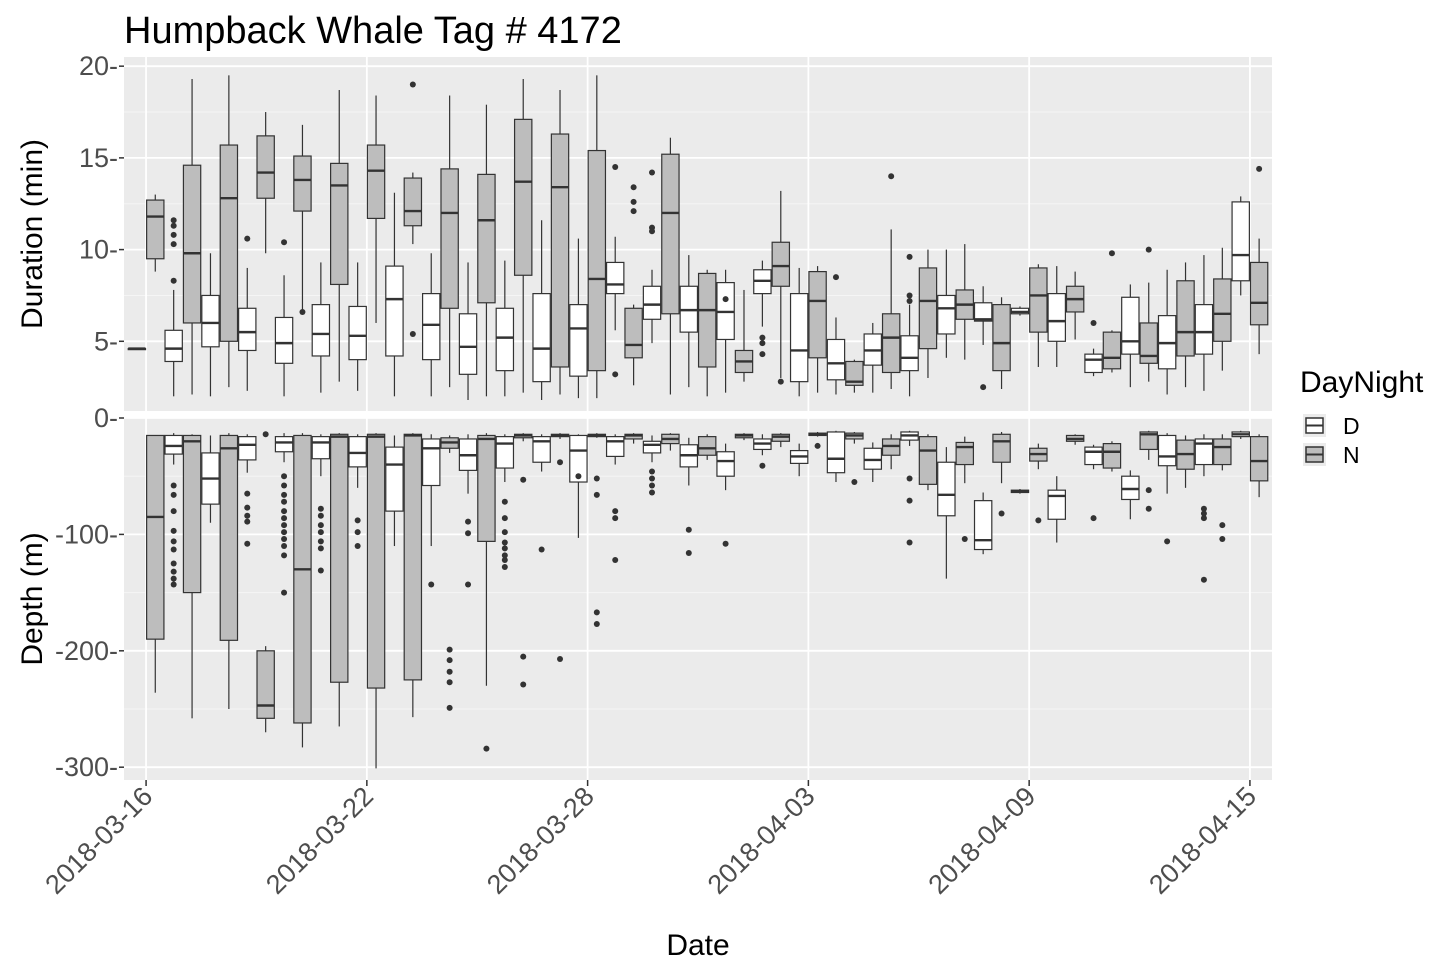 Image resolution: width=1443 pixels, height=961 pixels. Describe the element at coordinates (1351, 426) in the screenshot. I see `legend-label-d: D` at that location.